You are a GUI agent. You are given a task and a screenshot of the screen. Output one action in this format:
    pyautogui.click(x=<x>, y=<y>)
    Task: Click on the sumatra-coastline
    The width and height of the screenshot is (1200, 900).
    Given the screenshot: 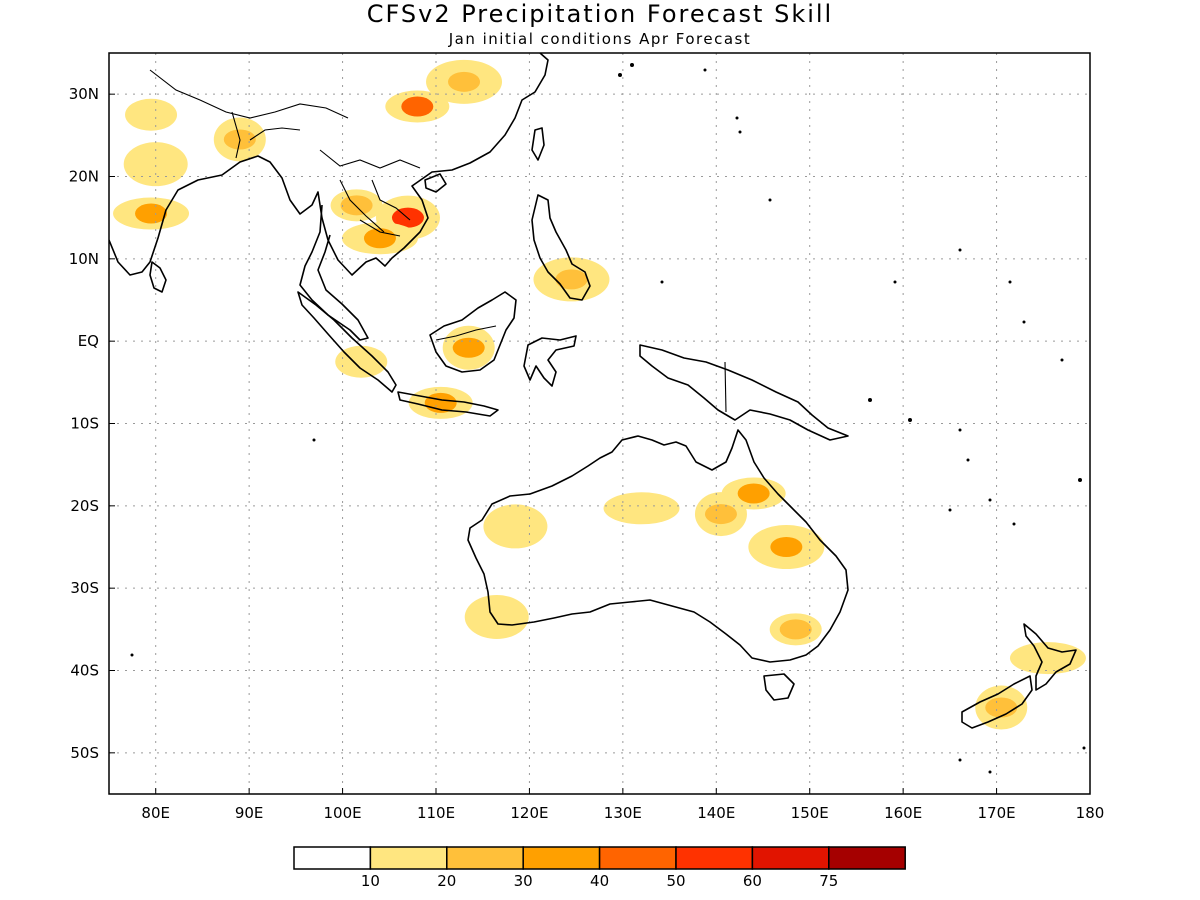 What is the action you would take?
    pyautogui.click(x=347, y=342)
    